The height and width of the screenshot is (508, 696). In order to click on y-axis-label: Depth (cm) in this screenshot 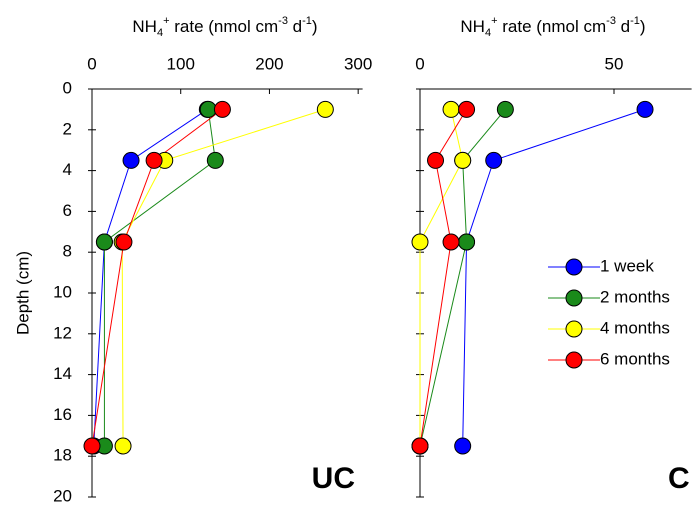, I will do `click(22, 293)`.